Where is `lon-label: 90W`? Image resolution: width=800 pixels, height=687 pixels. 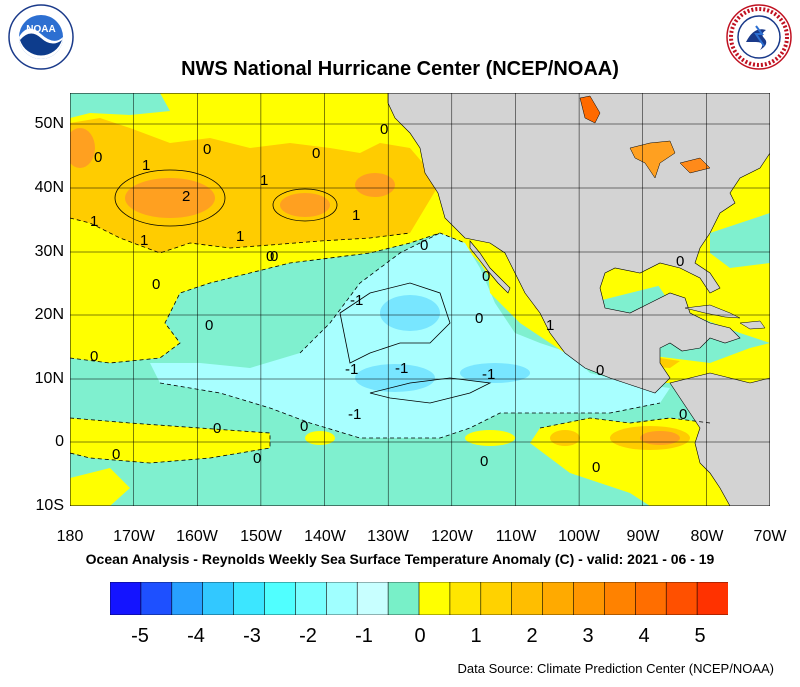 lon-label: 90W is located at coordinates (643, 536).